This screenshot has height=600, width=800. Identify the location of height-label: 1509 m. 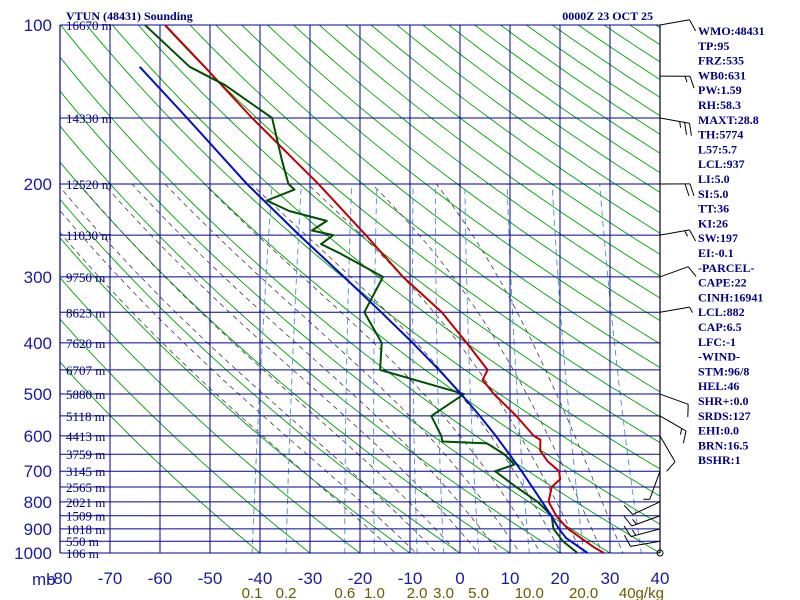
(85, 516).